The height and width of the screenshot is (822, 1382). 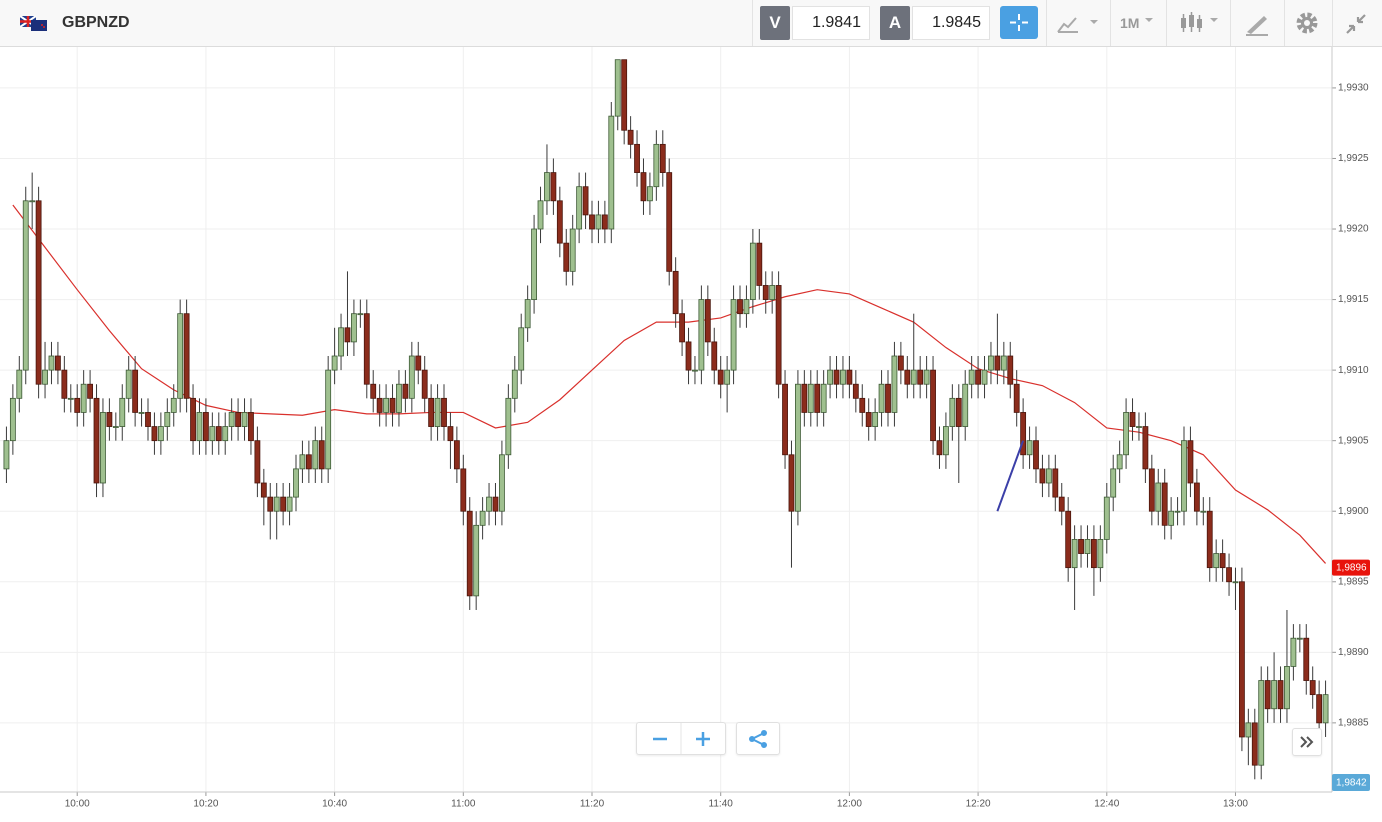 I want to click on bottom-price-marker, so click(x=1351, y=782).